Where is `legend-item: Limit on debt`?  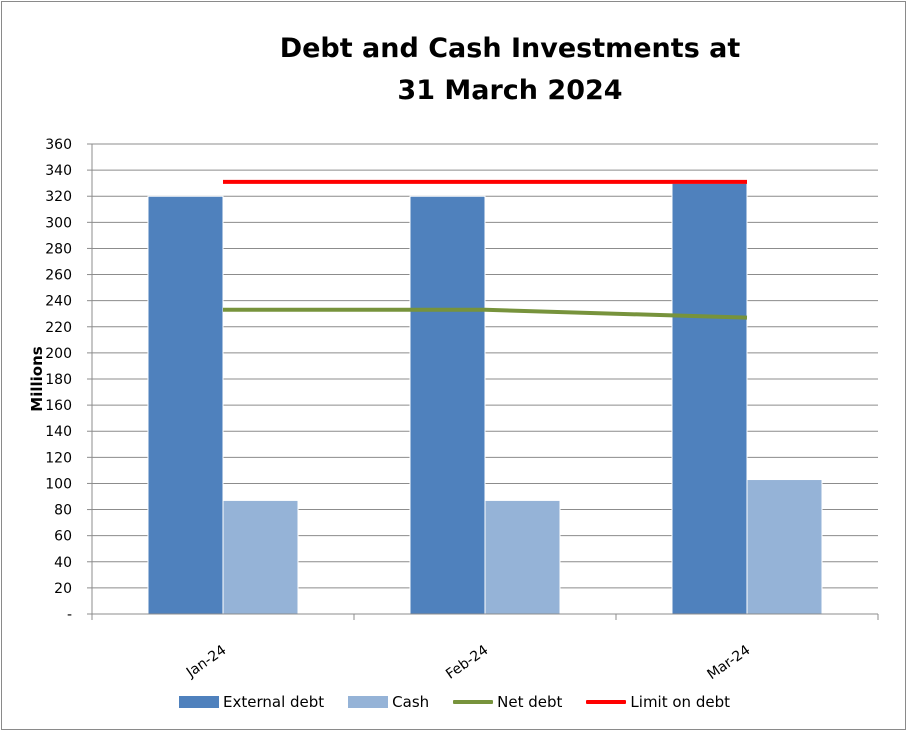
legend-item: Limit on debt is located at coordinates (658, 702).